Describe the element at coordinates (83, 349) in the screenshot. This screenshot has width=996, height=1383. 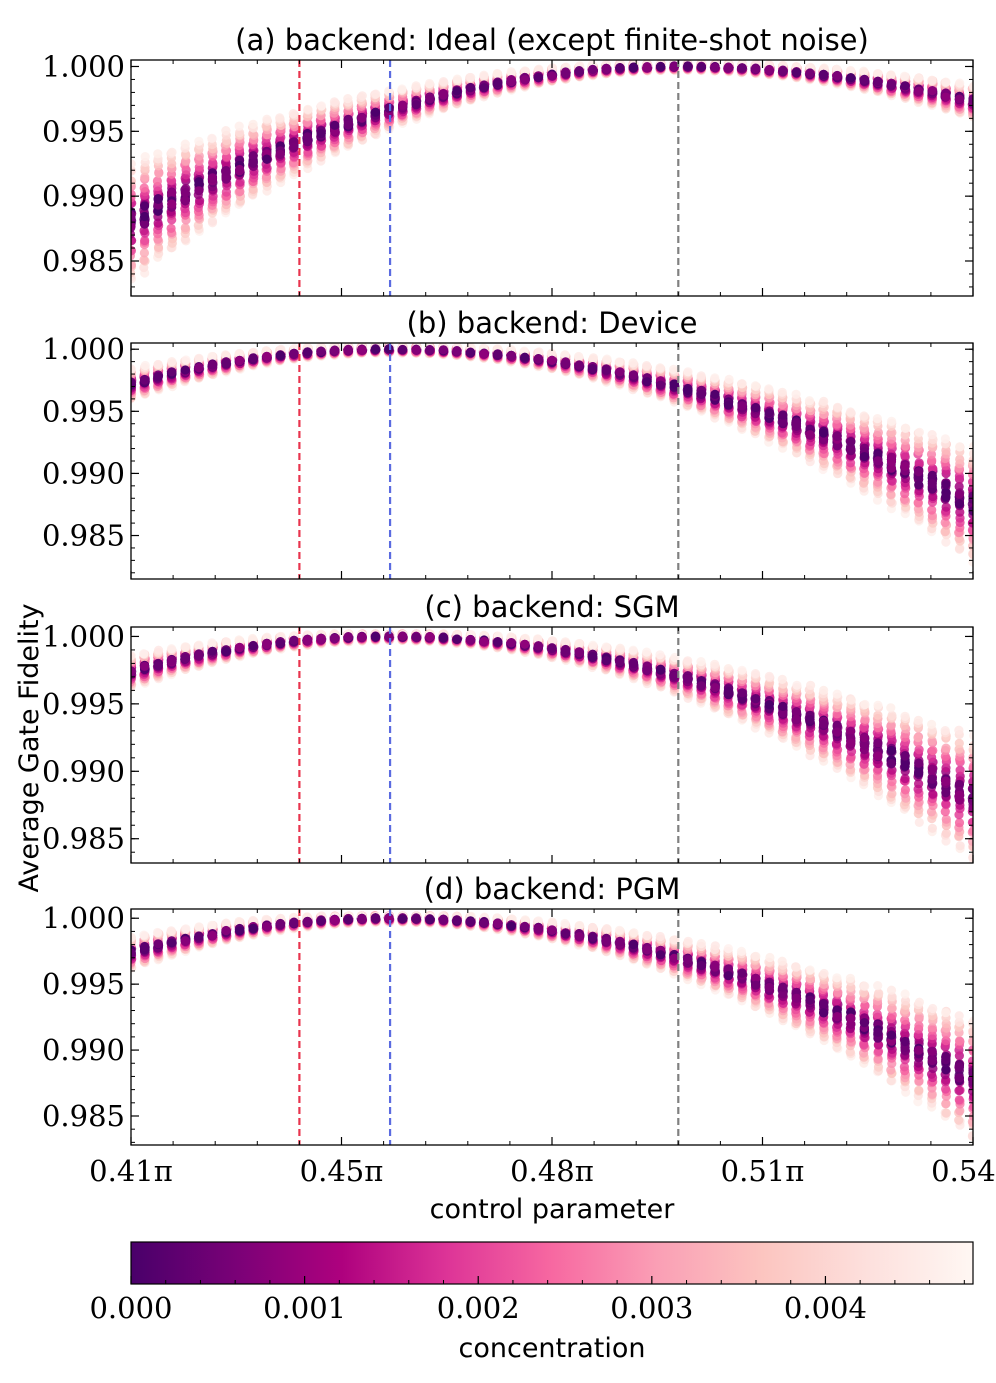
I see `y-tick-label: 1.000` at that location.